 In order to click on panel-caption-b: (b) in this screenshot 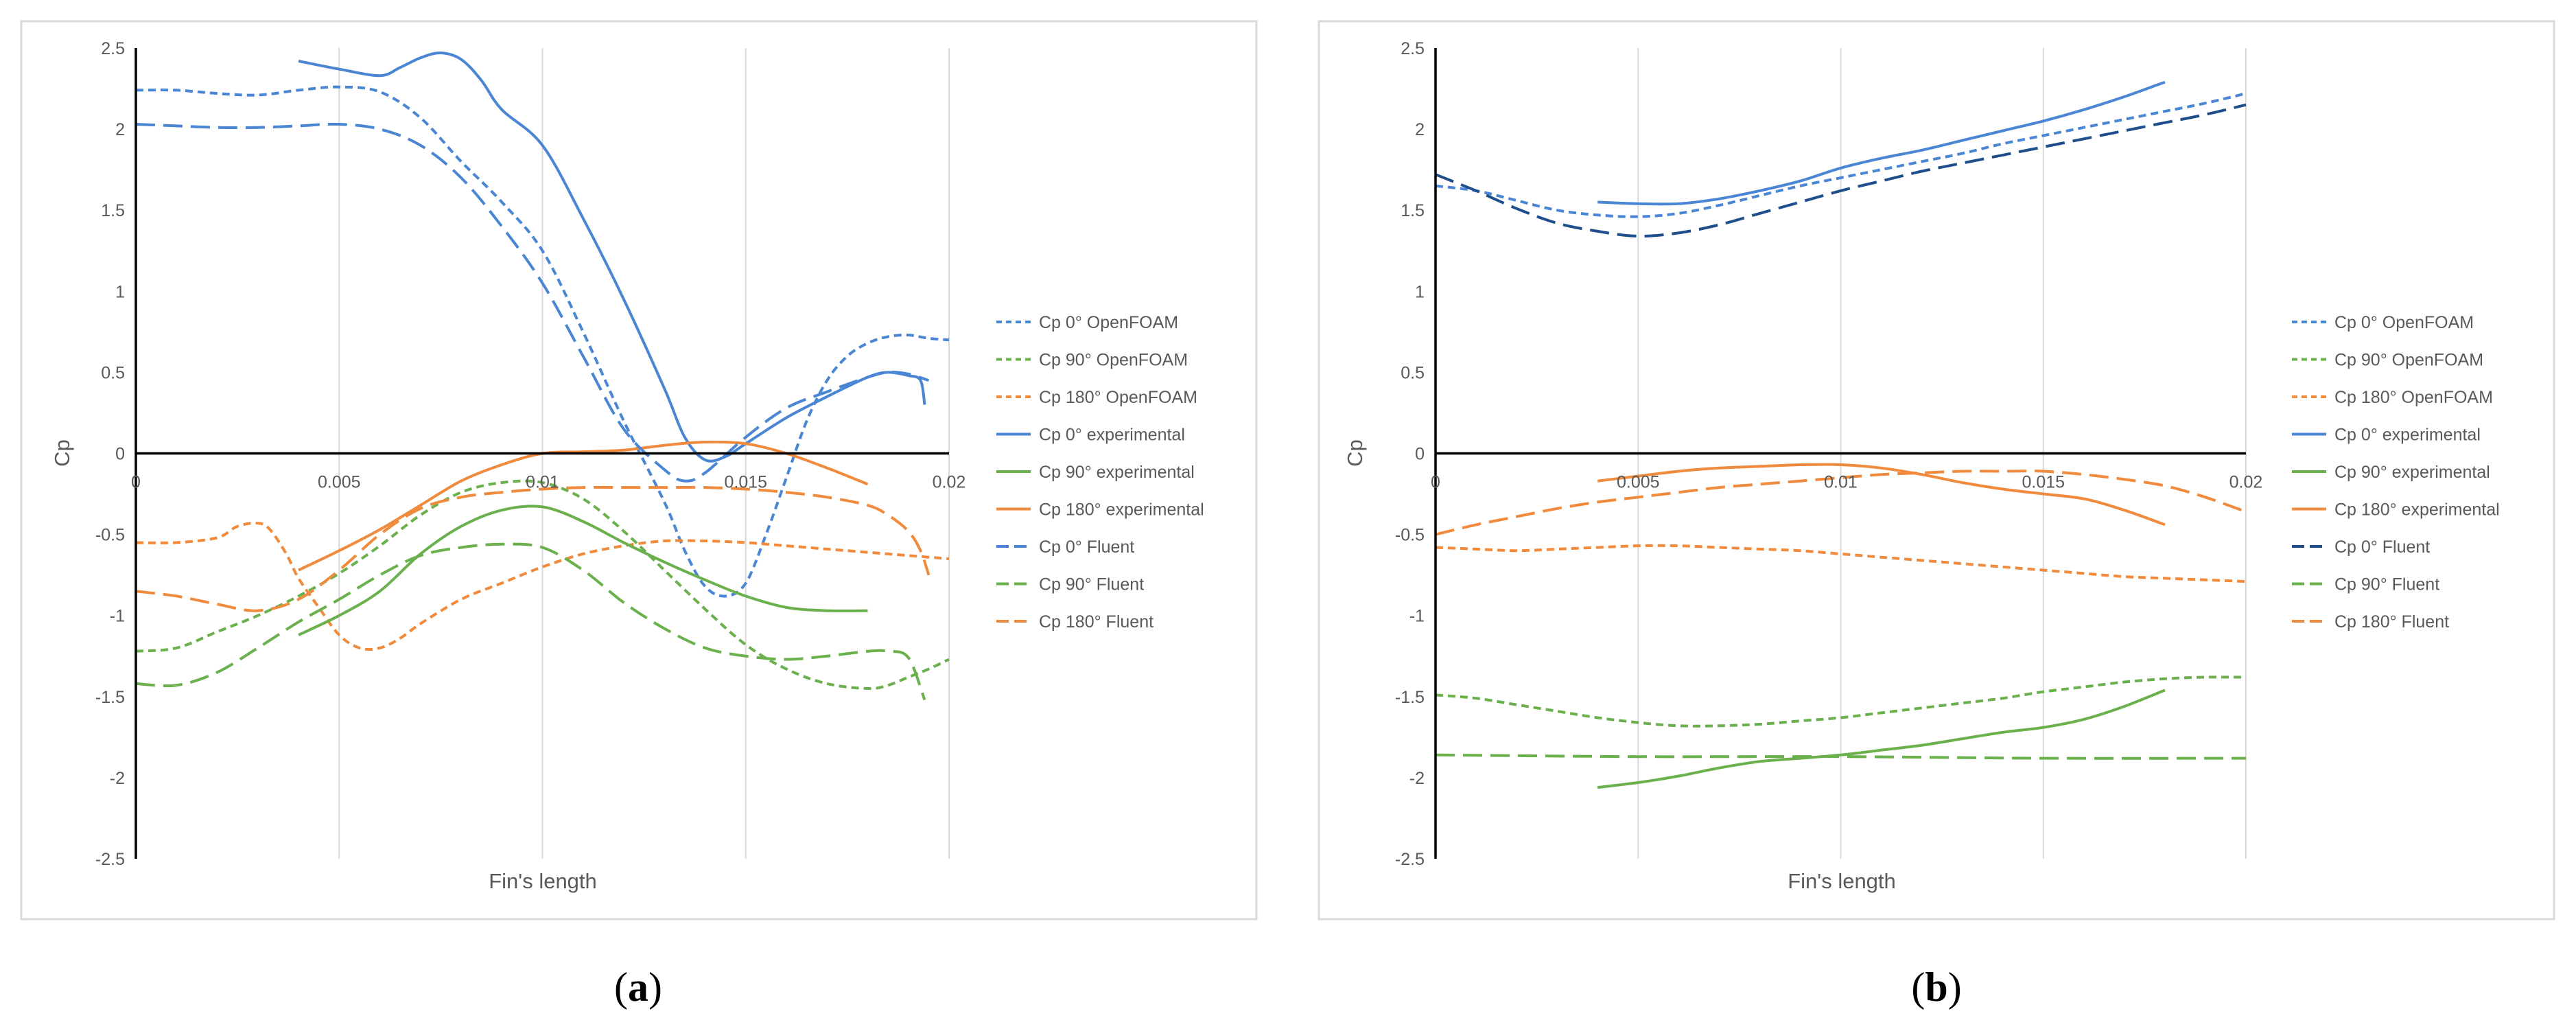, I will do `click(1936, 987)`.